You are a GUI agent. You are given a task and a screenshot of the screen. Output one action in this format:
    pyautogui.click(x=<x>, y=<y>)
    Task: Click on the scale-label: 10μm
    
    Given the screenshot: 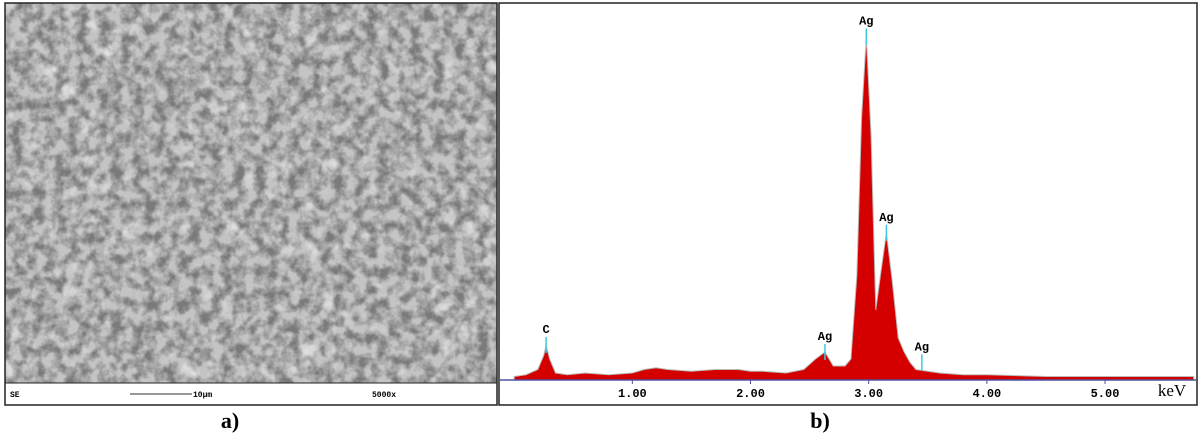 What is the action you would take?
    pyautogui.click(x=202, y=395)
    